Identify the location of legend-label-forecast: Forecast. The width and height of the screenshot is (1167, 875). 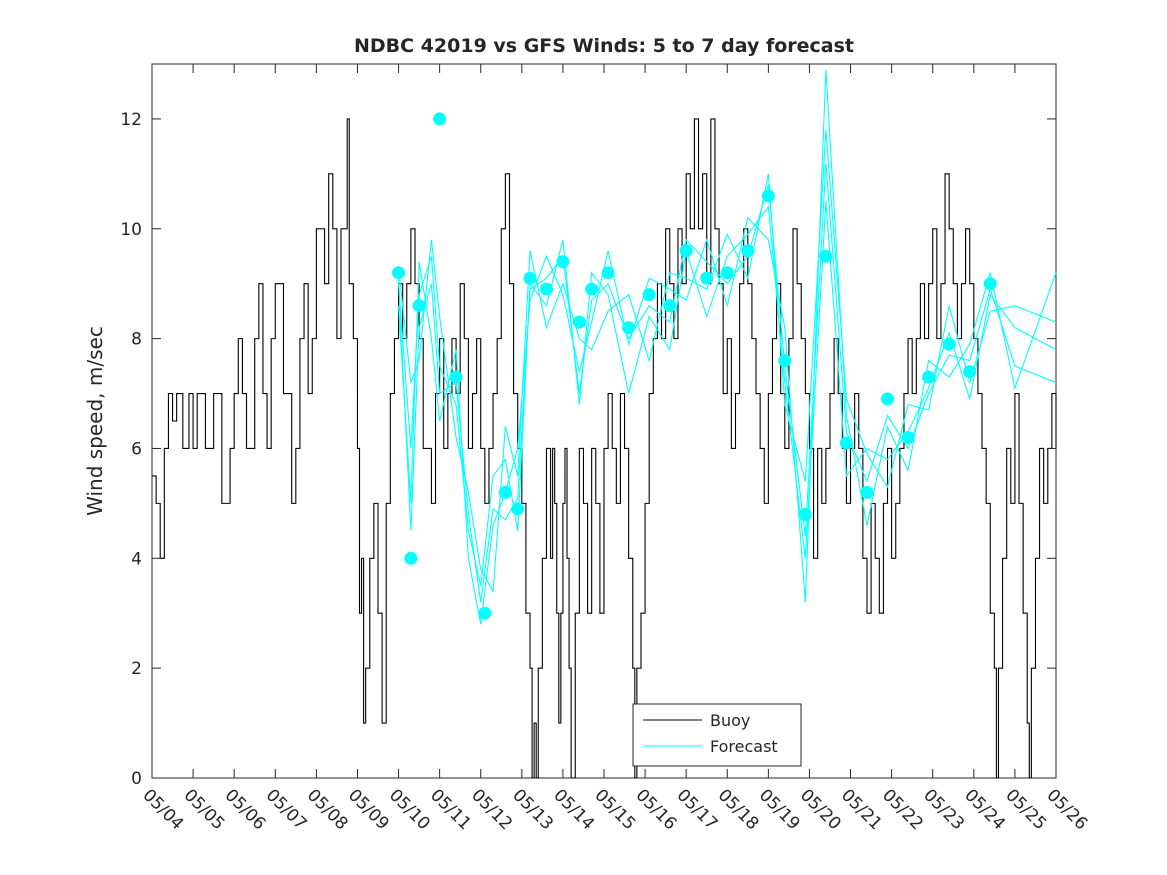
(744, 746).